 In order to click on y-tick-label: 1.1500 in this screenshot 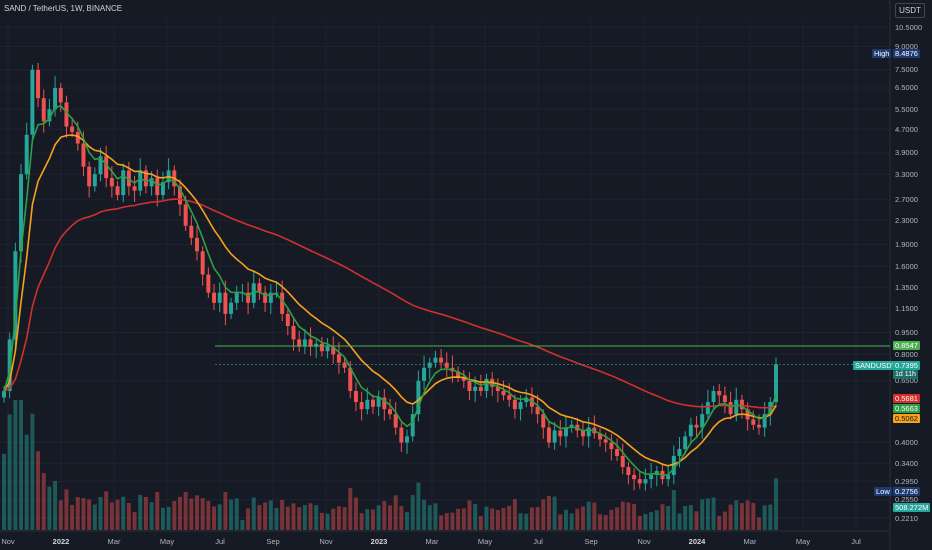, I will do `click(906, 308)`.